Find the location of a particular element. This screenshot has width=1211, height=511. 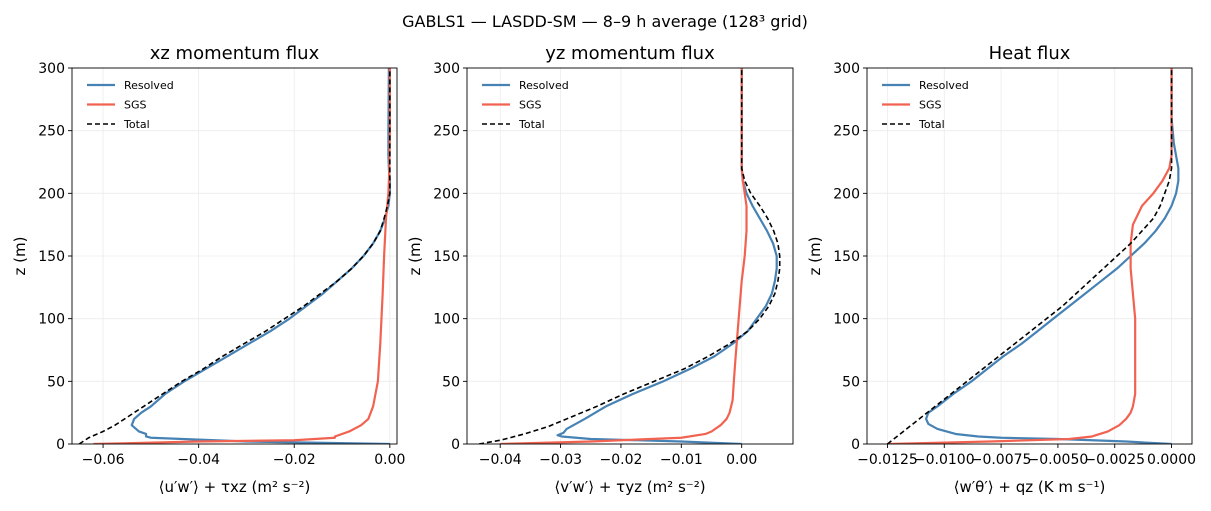

x-tick-label-0: −0.06 is located at coordinates (103, 460).